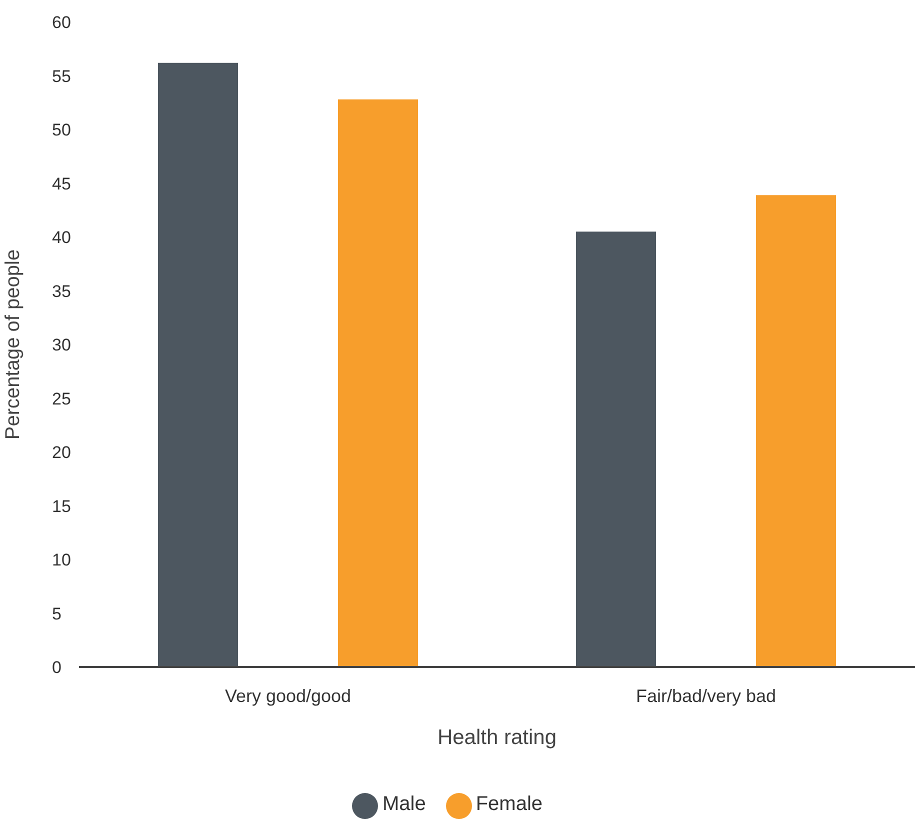 The height and width of the screenshot is (839, 915). What do you see at coordinates (404, 804) in the screenshot?
I see `legend-label: Male` at bounding box center [404, 804].